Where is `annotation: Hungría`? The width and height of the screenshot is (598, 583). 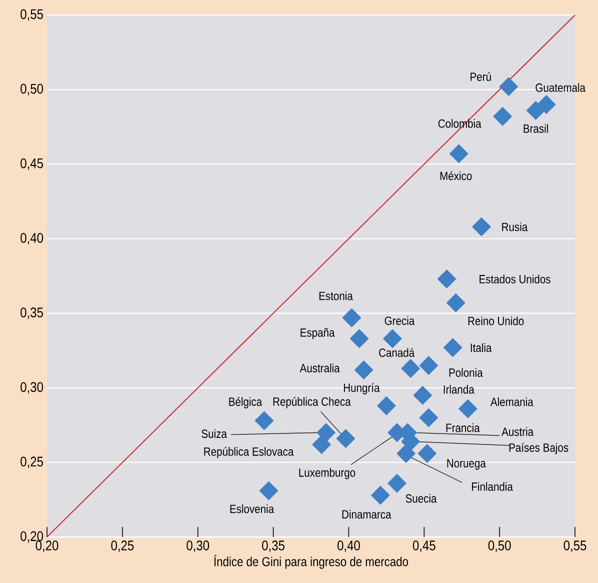 annotation: Hungría is located at coordinates (362, 388).